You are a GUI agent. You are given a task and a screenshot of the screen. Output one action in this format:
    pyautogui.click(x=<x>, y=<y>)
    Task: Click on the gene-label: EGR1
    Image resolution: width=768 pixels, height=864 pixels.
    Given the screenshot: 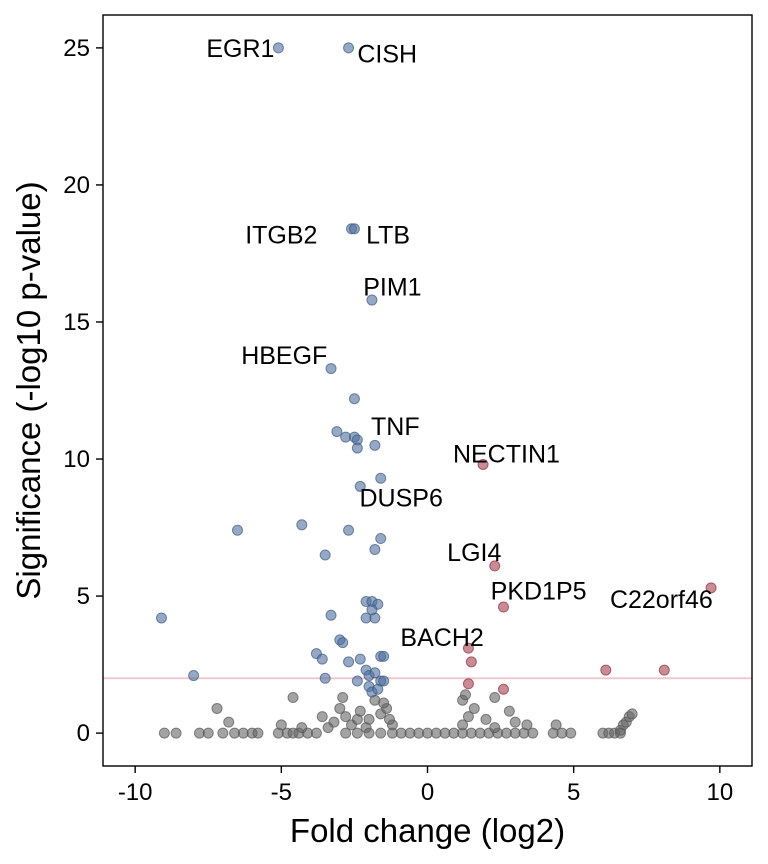 What is the action you would take?
    pyautogui.click(x=240, y=49)
    